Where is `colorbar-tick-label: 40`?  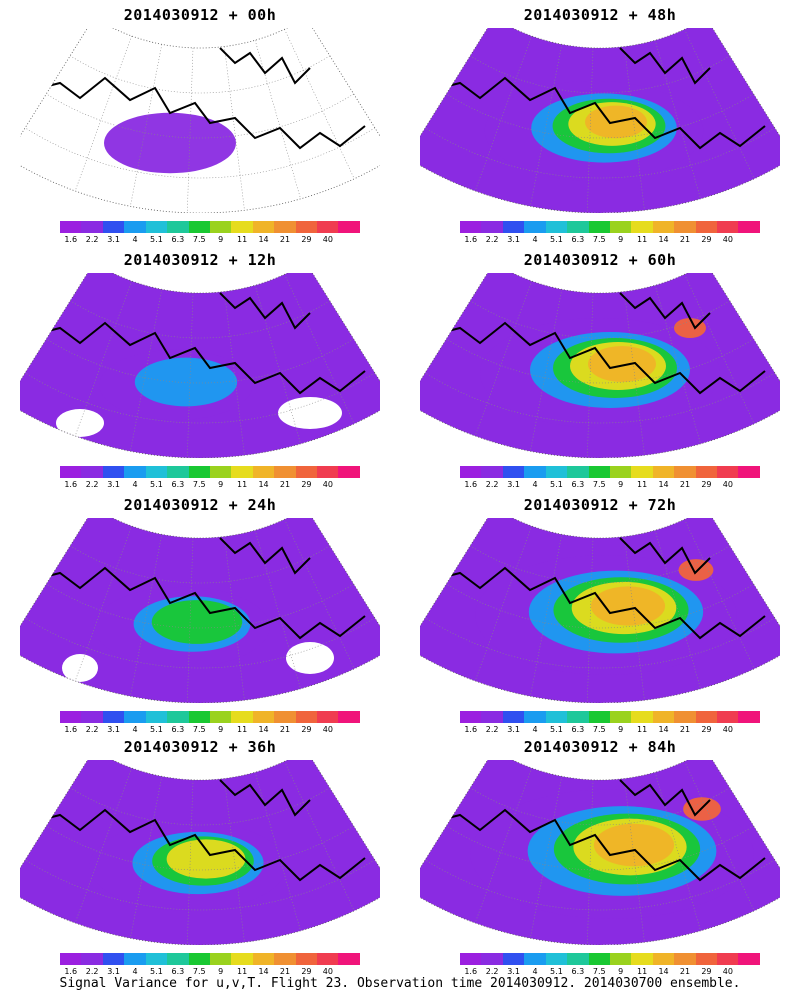
colorbar-tick-label: 40 is located at coordinates (327, 729).